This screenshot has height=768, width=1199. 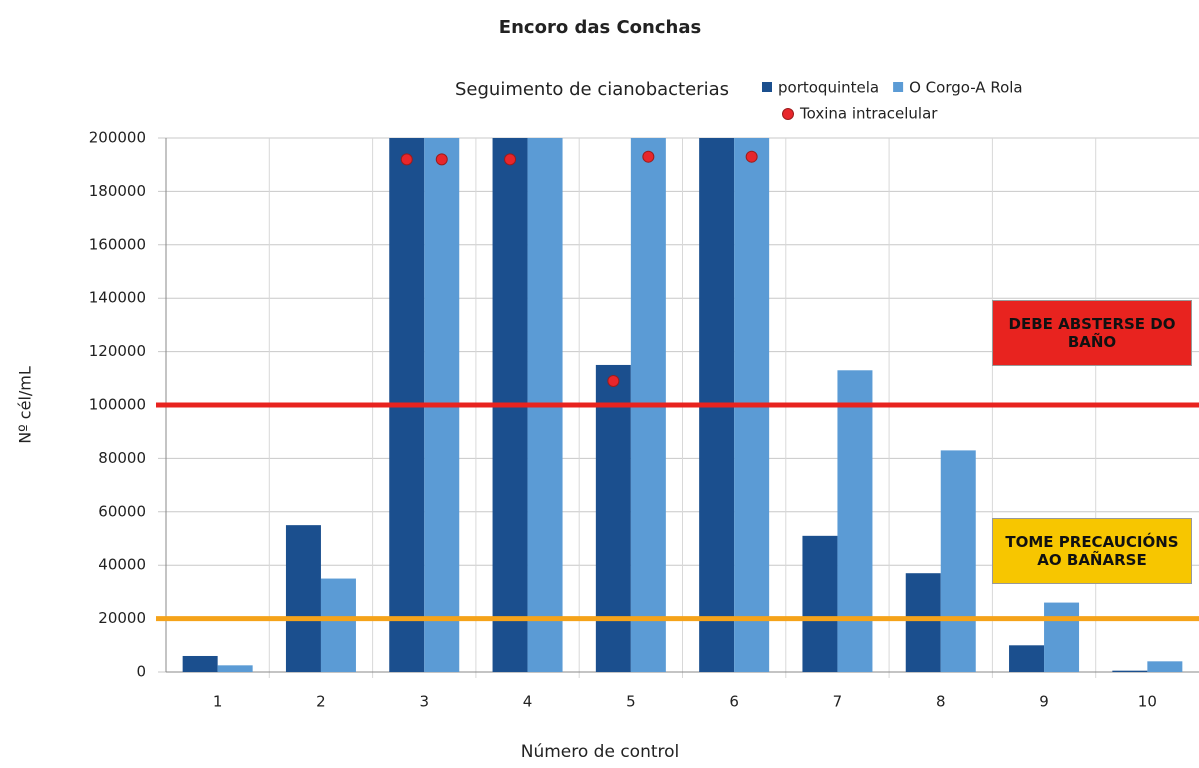 I want to click on y-tick-label: 80000, so click(x=122, y=458).